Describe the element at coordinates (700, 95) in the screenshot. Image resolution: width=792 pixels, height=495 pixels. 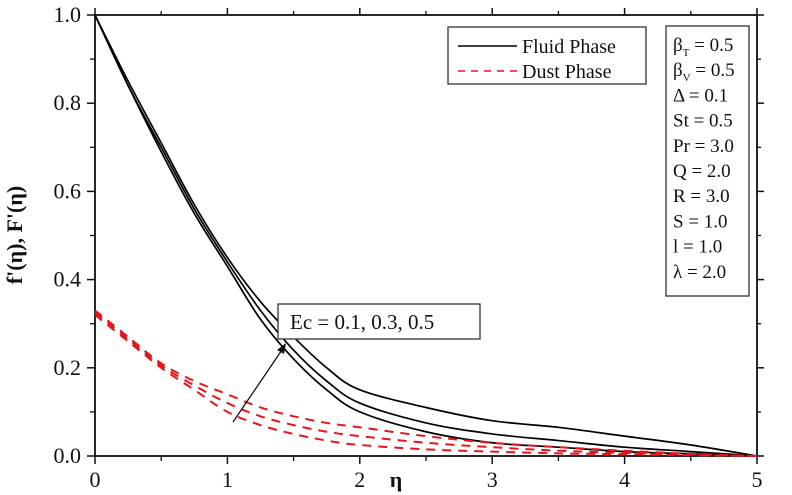
I see `parameter-line: Δ = 0.1` at that location.